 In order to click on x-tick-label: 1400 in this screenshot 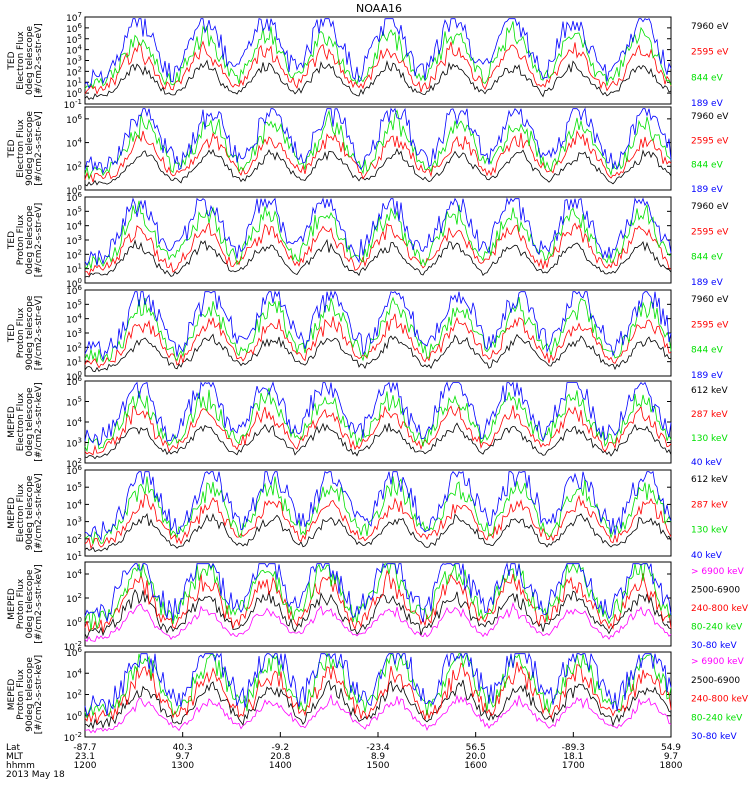, I will do `click(280, 766)`.